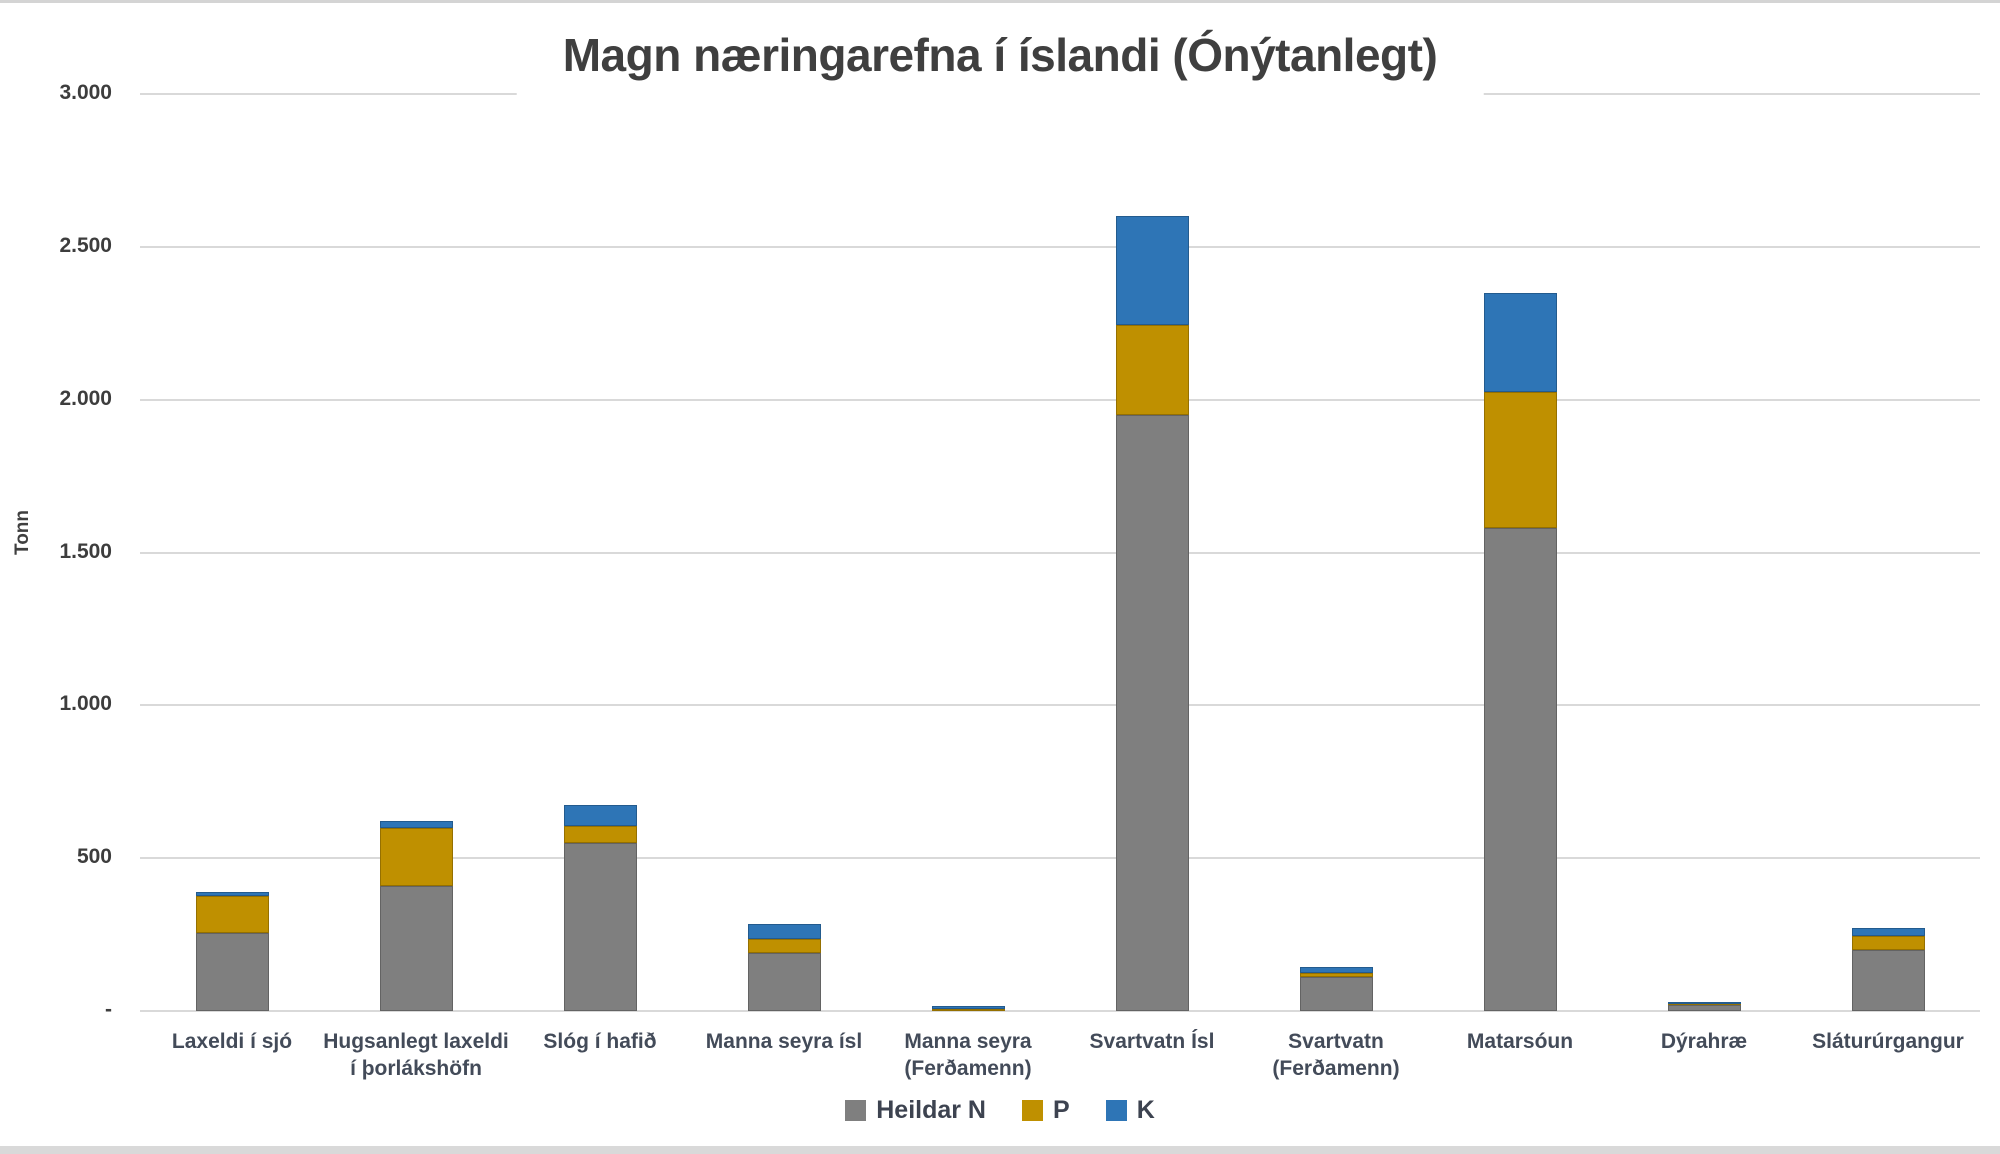  What do you see at coordinates (85, 704) in the screenshot?
I see `y-tick-label: 1.000` at bounding box center [85, 704].